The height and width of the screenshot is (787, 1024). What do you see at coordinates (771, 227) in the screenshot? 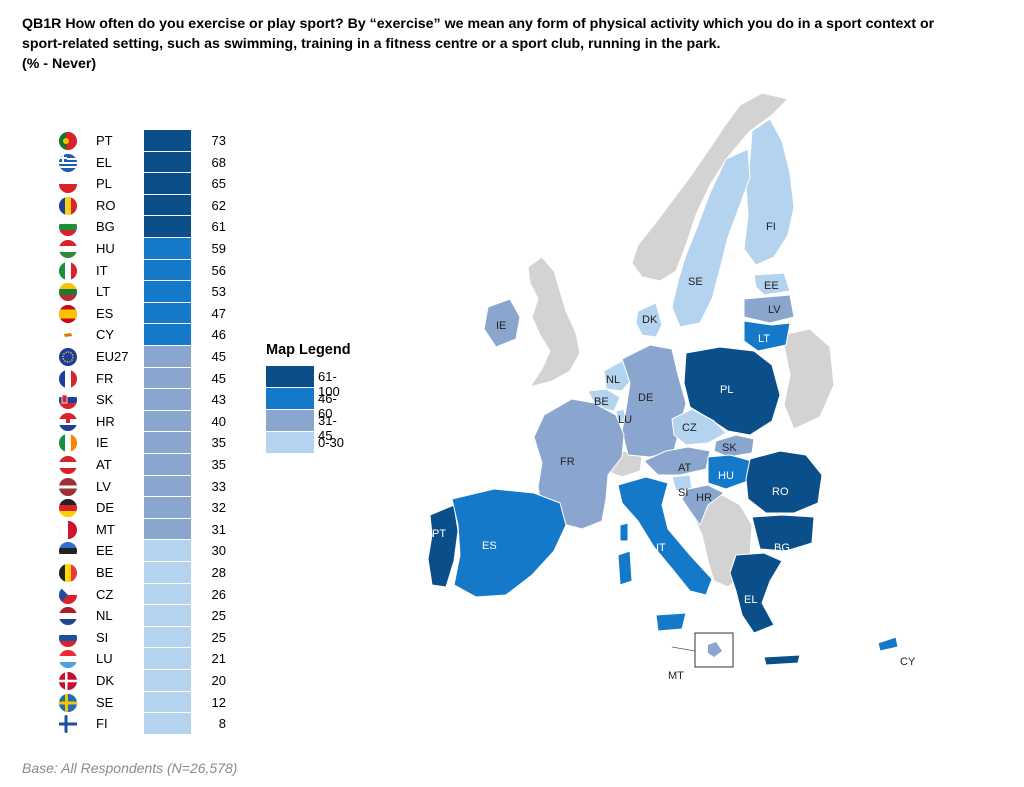
I see `map-label-fi: FI` at bounding box center [771, 227].